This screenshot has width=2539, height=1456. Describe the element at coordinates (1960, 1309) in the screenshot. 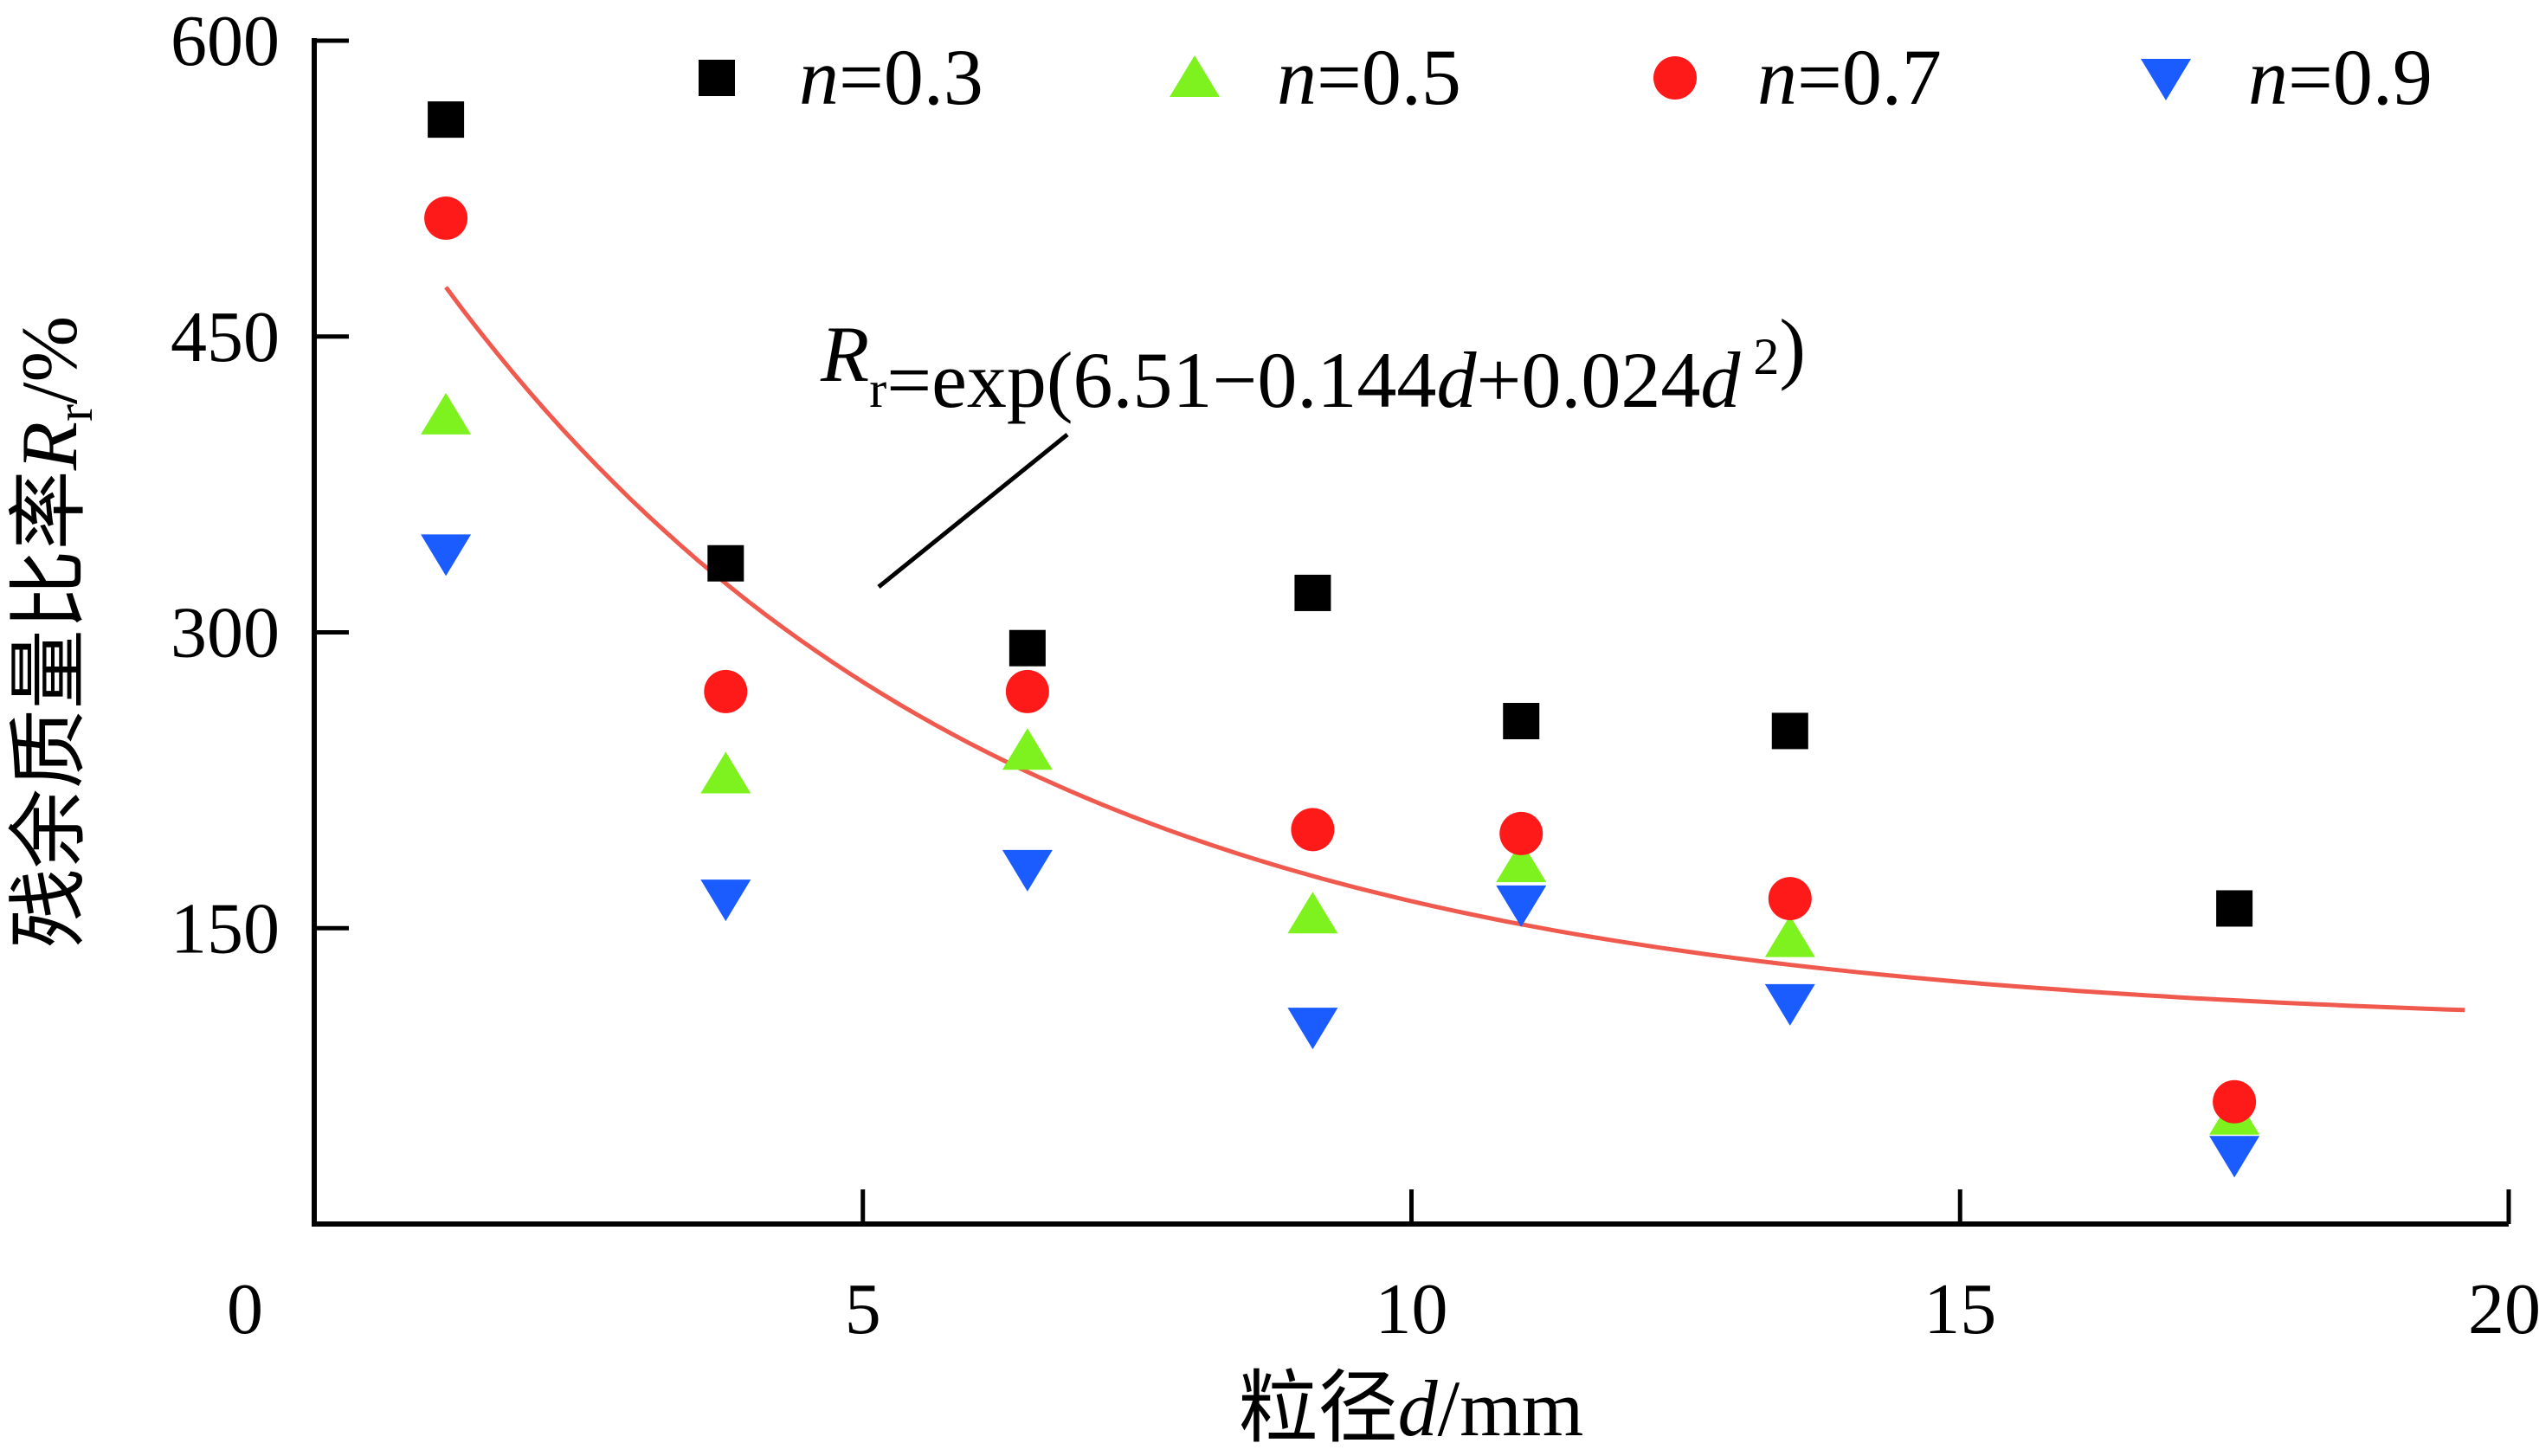

I see `x-tick-label: 15` at that location.